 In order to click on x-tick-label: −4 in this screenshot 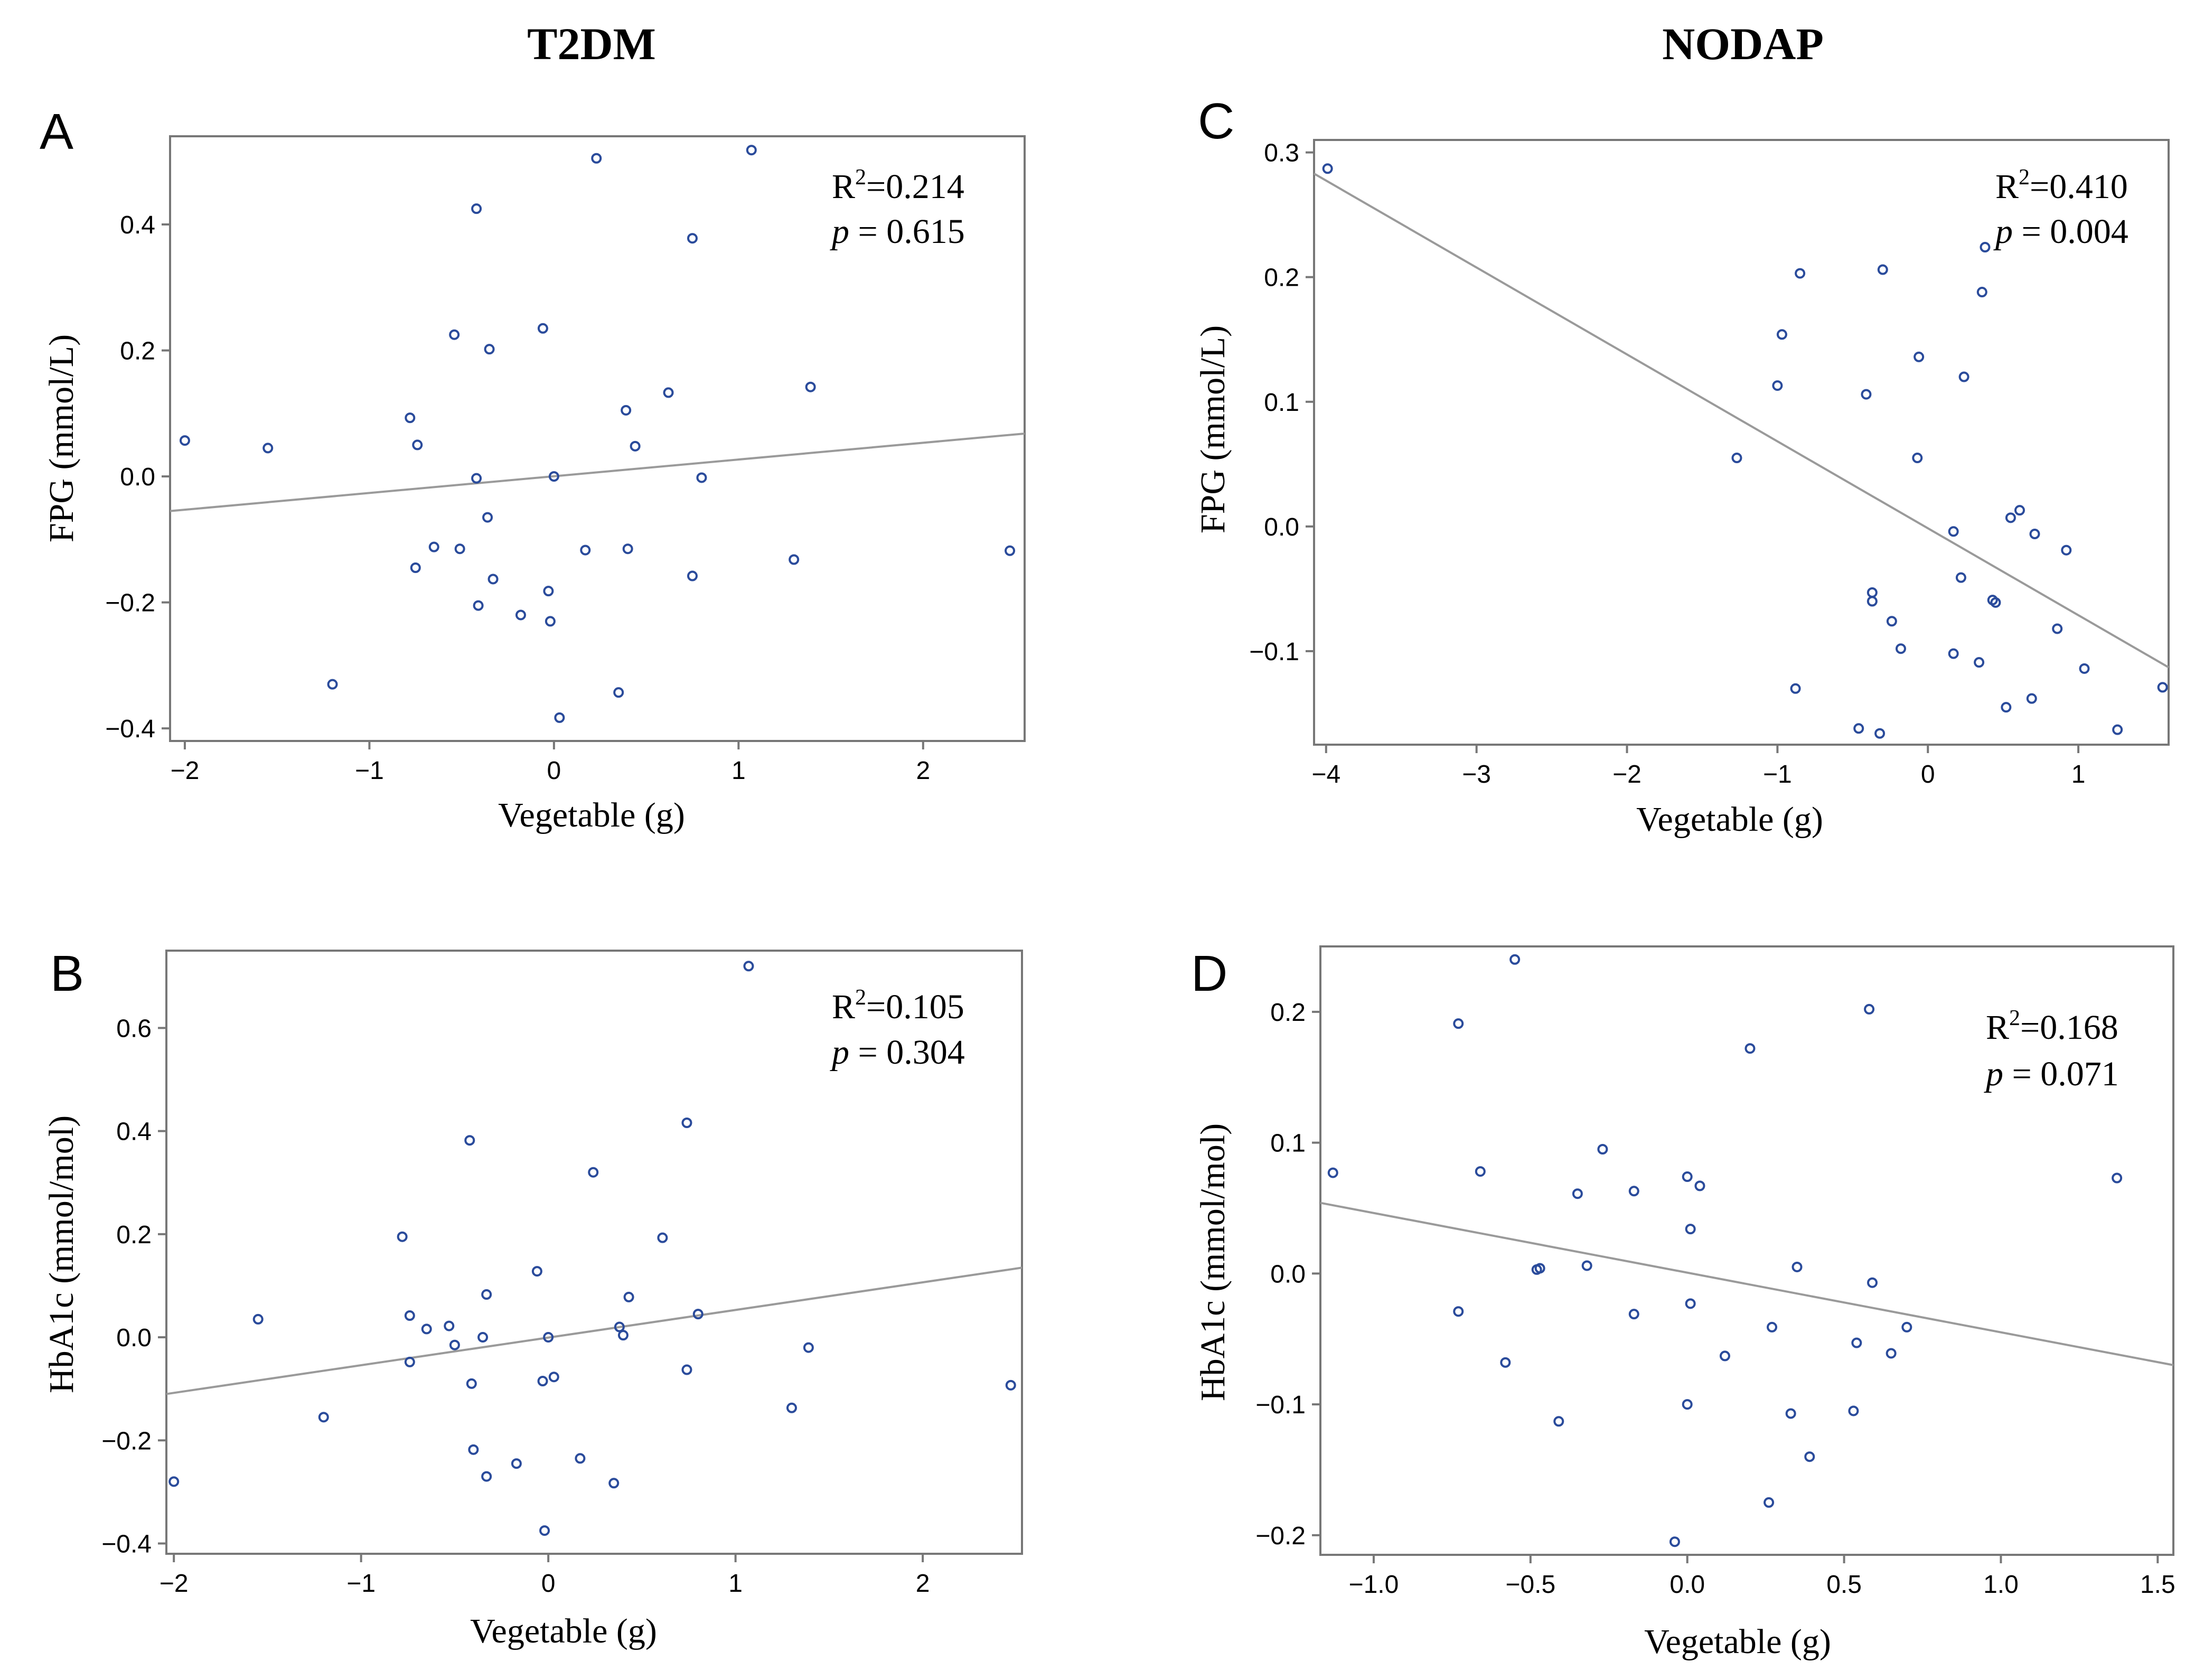, I will do `click(1325, 775)`.